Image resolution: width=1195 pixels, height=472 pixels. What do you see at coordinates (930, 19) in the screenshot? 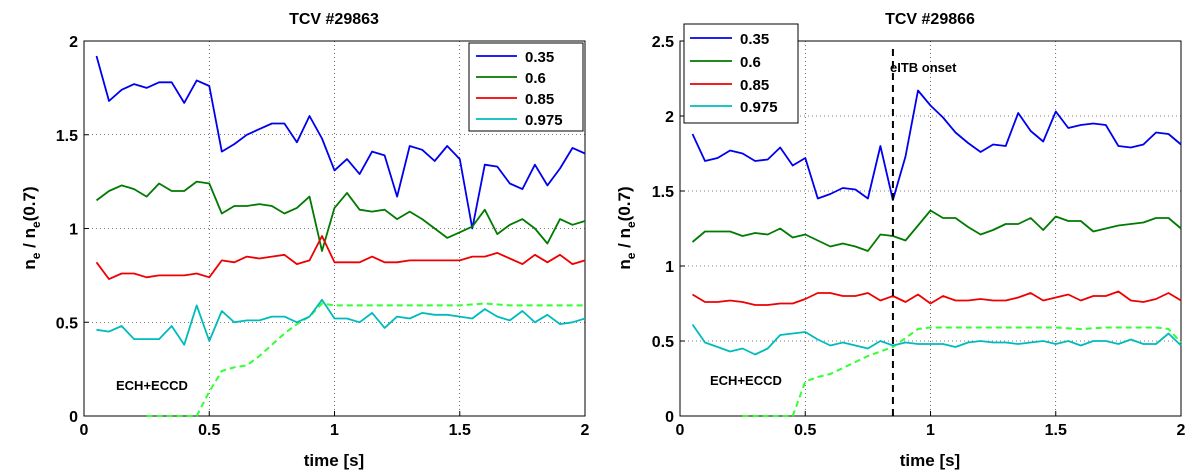
I see `chart-title: TCV #29866` at bounding box center [930, 19].